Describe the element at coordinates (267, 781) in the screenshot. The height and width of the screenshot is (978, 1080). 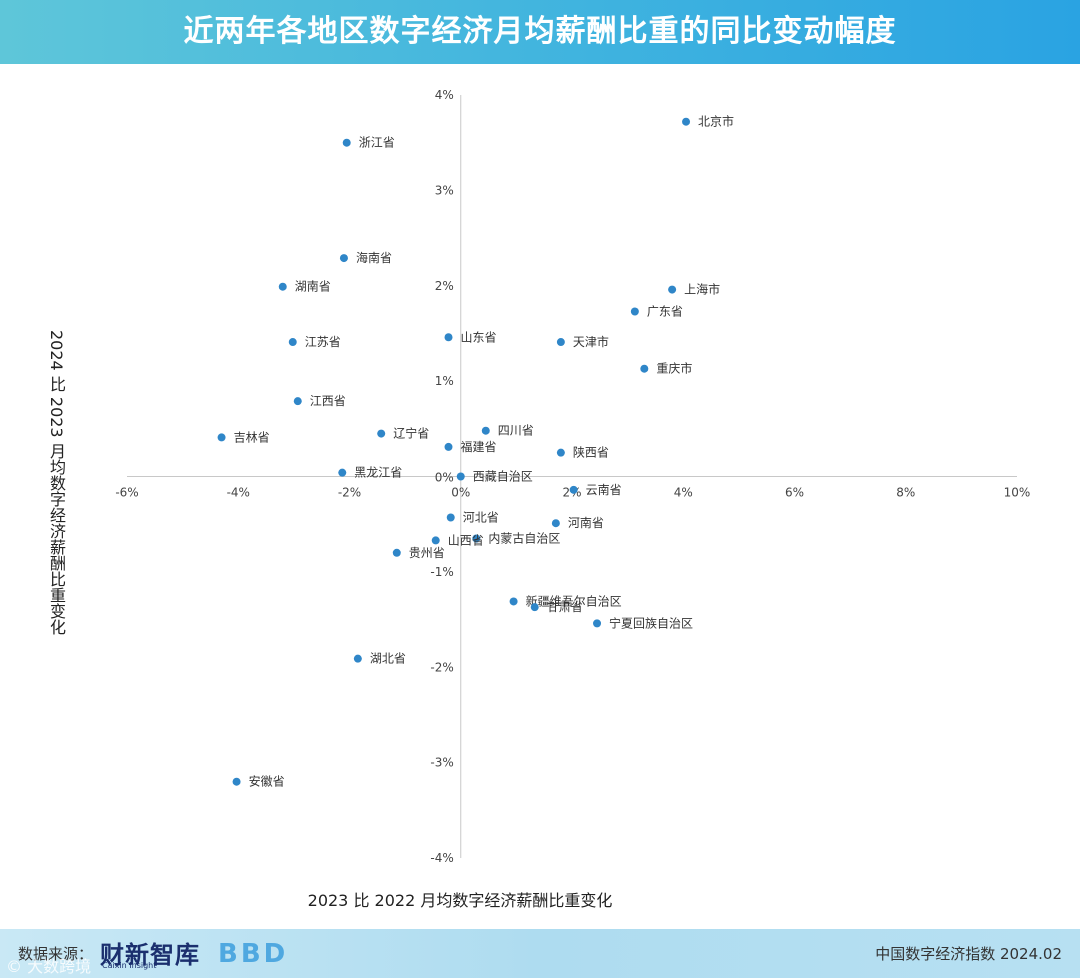
I see `point-label: 安徽省` at that location.